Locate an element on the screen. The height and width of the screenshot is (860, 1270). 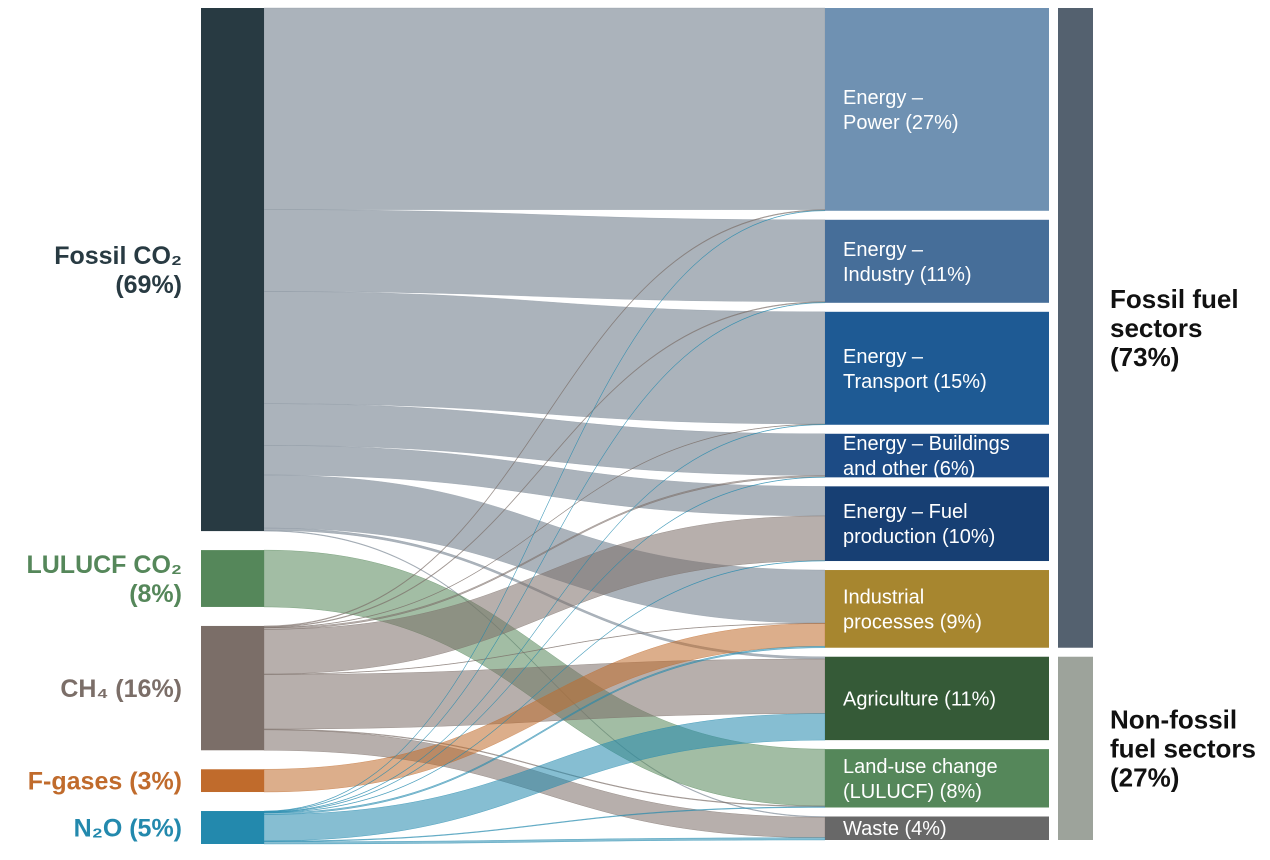
target-label-fuel: production (10%) is located at coordinates (919, 537).